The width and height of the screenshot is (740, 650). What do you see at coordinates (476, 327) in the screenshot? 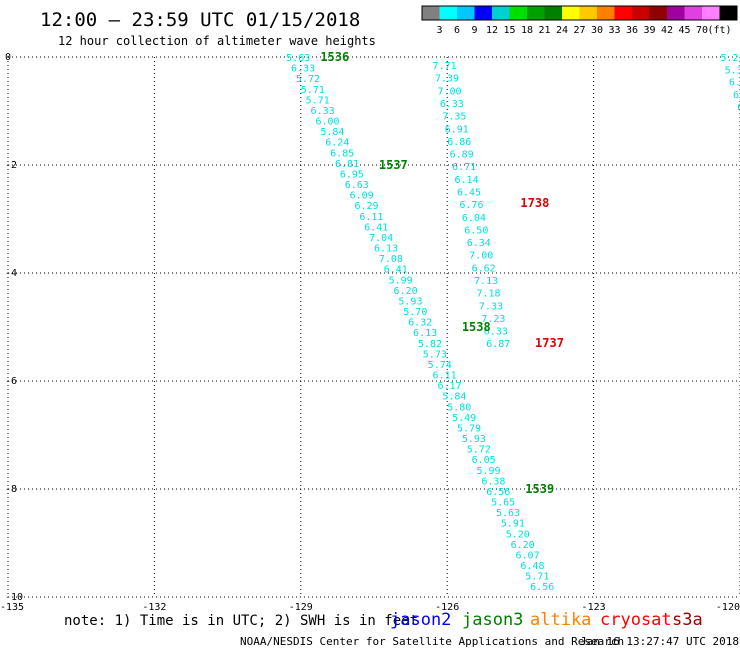
I see `pass-number-label: 1538` at bounding box center [476, 327].